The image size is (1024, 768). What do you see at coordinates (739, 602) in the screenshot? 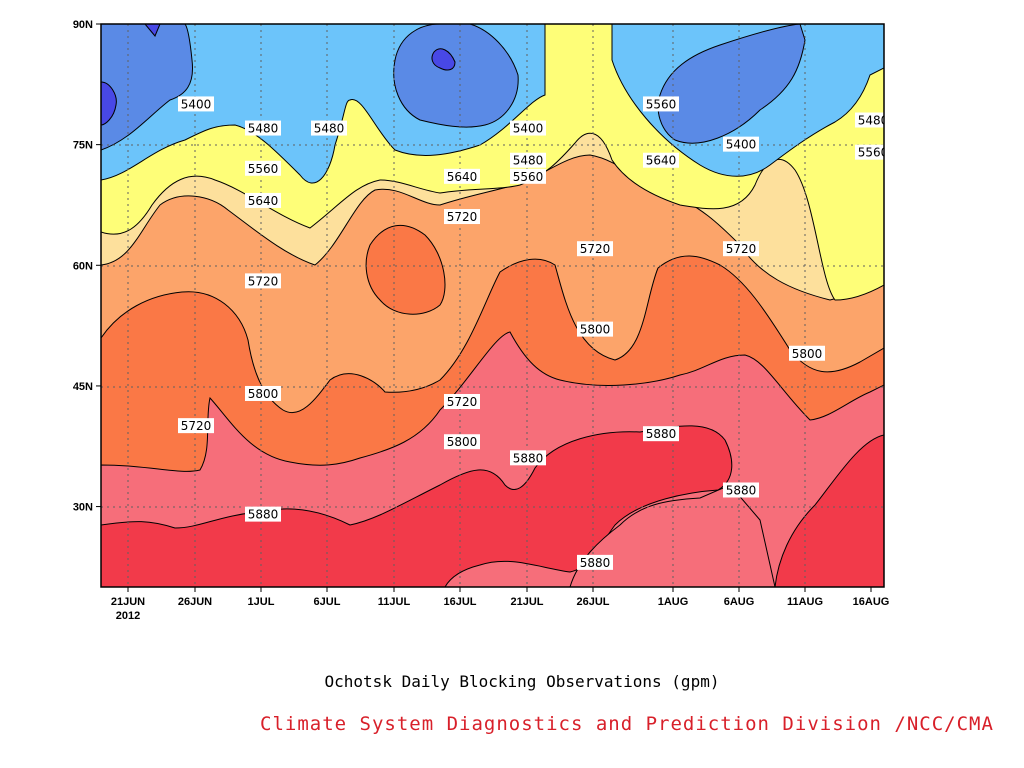
I see `x-tick-label: 6AUG` at bounding box center [739, 602].